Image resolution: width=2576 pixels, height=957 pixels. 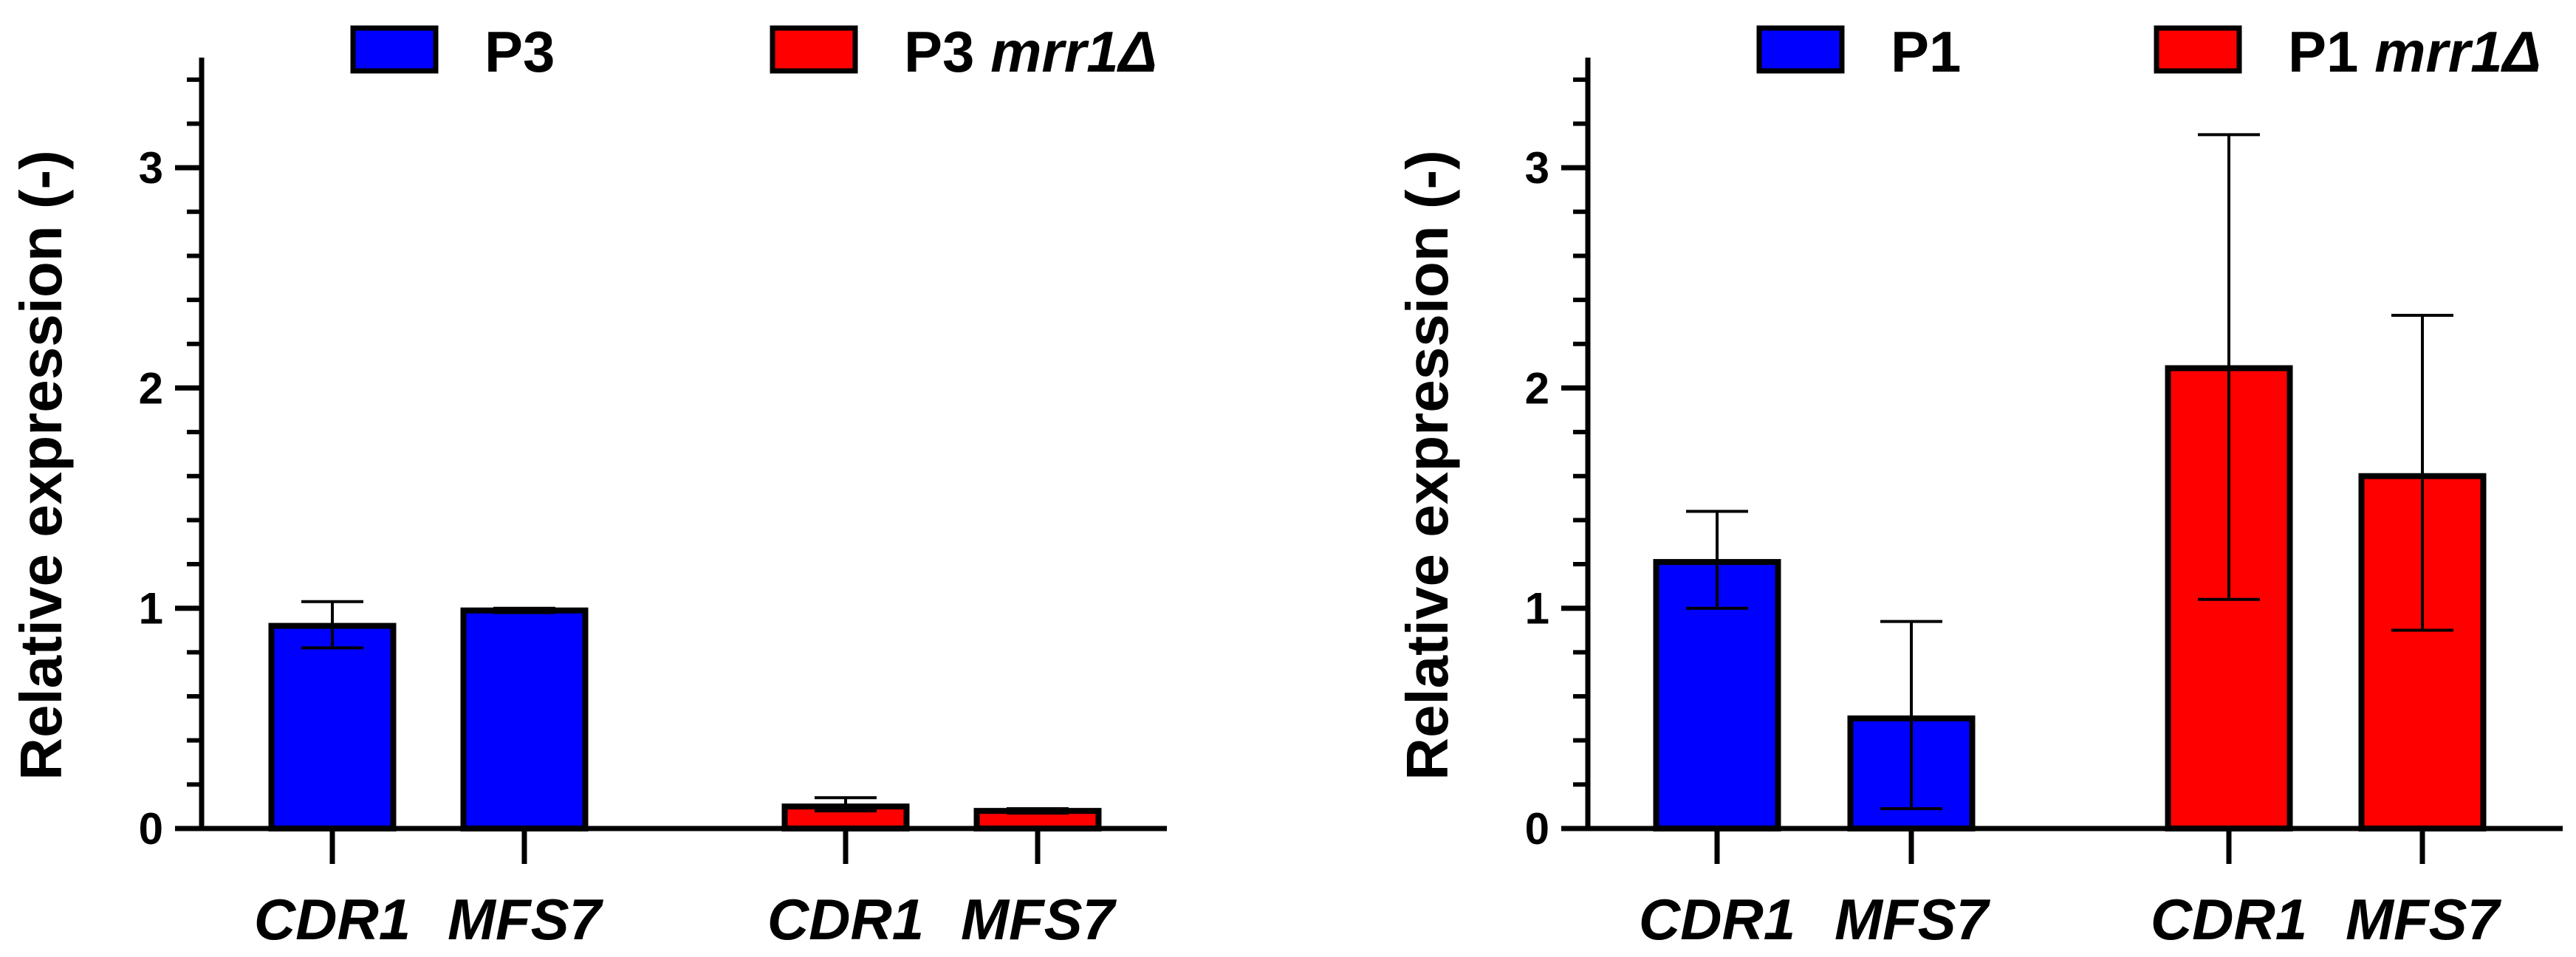 What do you see at coordinates (519, 51) in the screenshot?
I see `legend-label: P3` at bounding box center [519, 51].